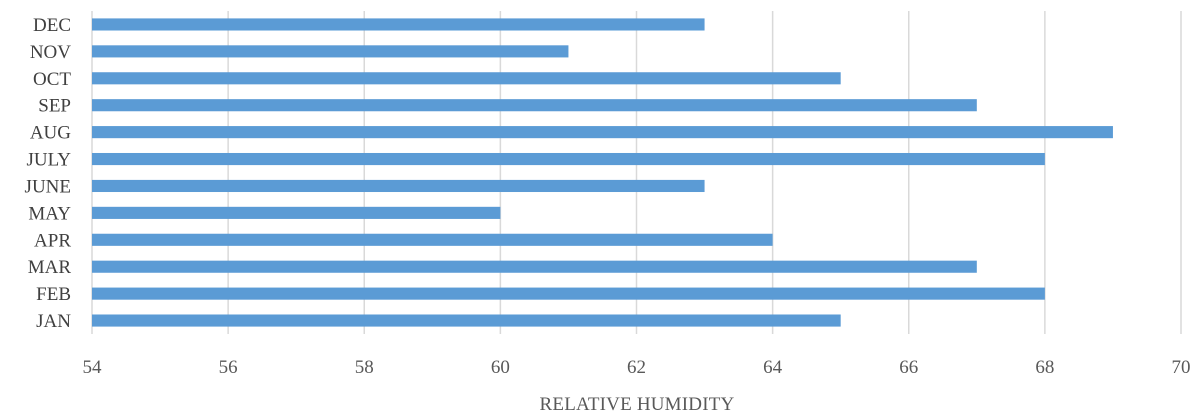  I want to click on category-axis-labels: JAN FEB MAR APR MAY JUNE JULY AUG SEP OCT NOV DEC, so click(48, 173).